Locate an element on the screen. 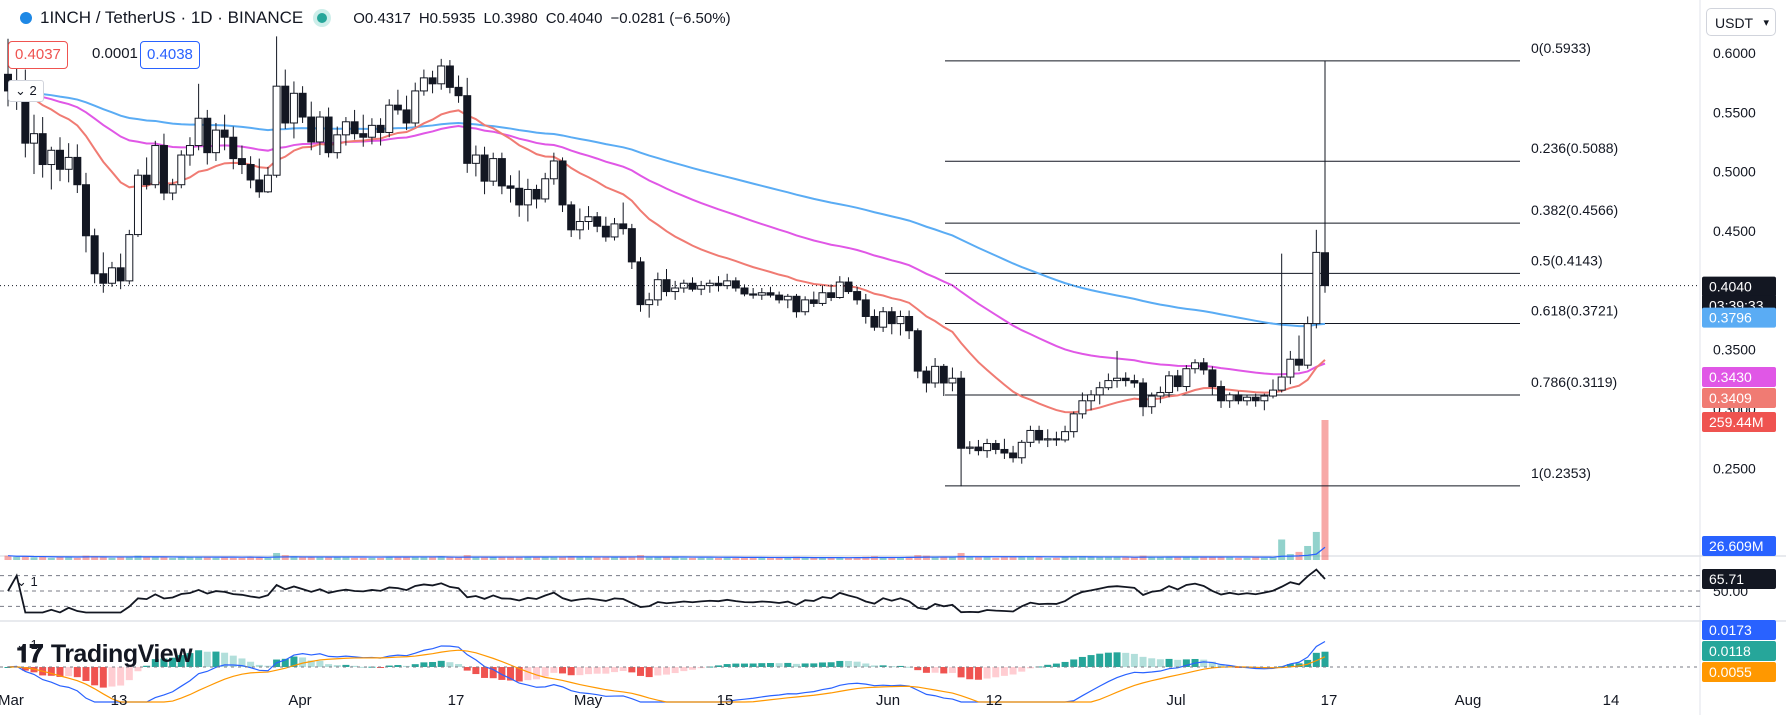 Image resolution: width=1786 pixels, height=715 pixels. indicators-toggle: ⌄ 2 is located at coordinates (26, 91).